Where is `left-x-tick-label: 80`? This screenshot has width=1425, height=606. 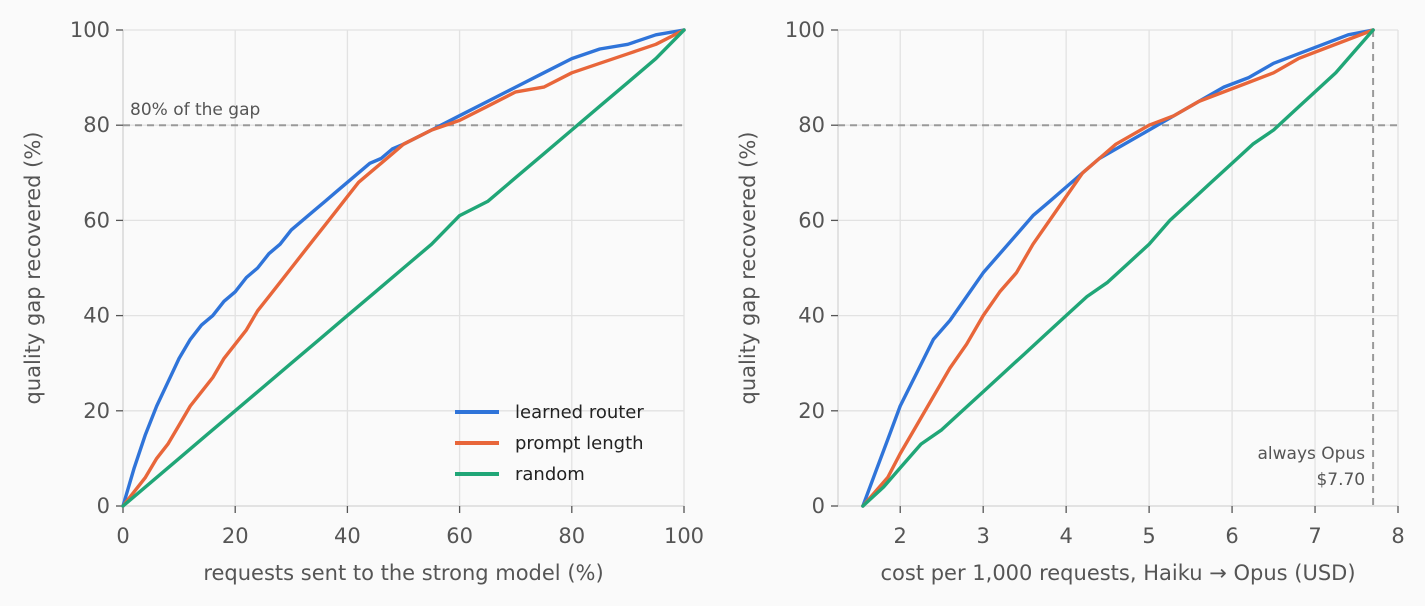 left-x-tick-label: 80 is located at coordinates (571, 536).